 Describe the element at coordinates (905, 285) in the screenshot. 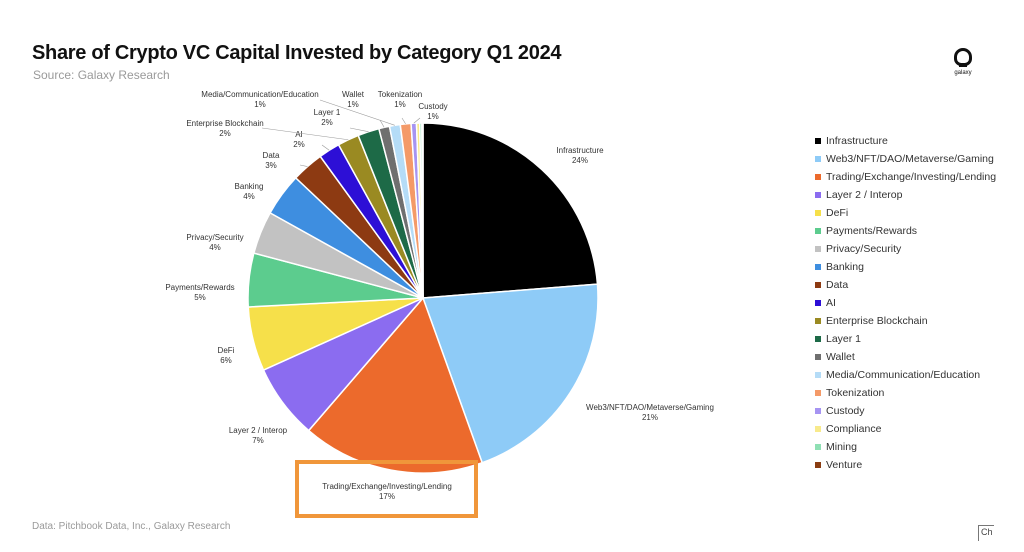

I see `legend-item-data: Data` at that location.